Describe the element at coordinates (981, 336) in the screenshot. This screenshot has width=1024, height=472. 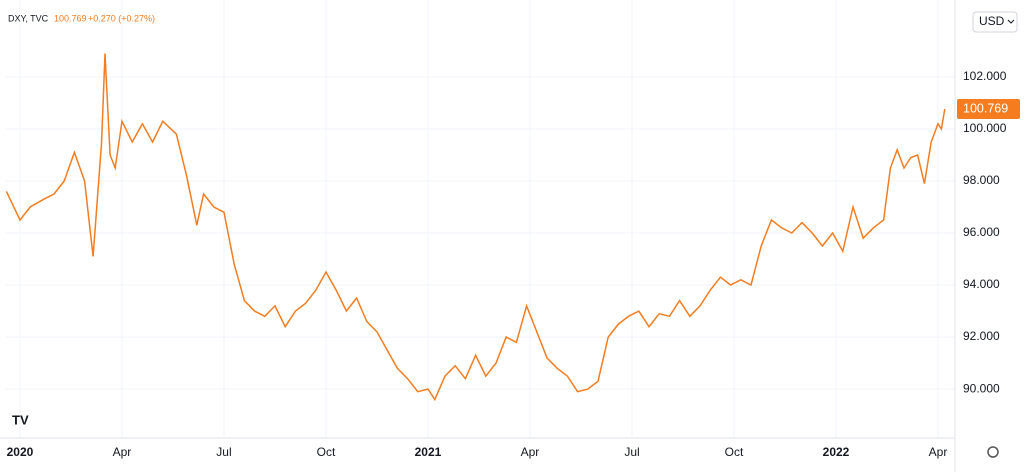
I see `y-tick-label: 92.000` at that location.